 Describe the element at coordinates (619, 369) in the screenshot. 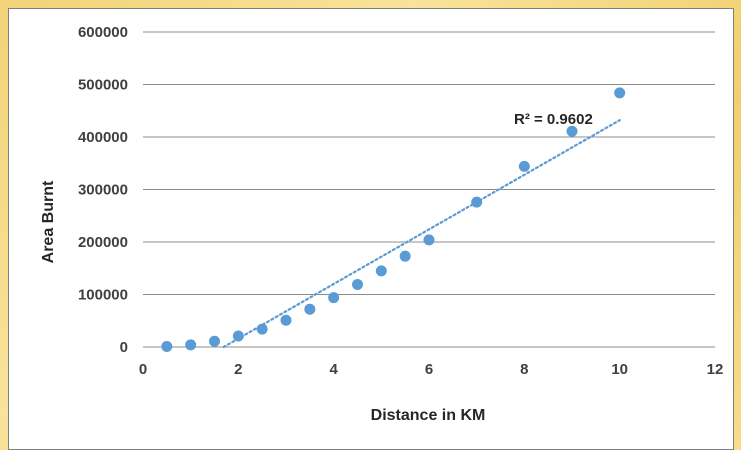

I see `x-tick-label: 10` at that location.